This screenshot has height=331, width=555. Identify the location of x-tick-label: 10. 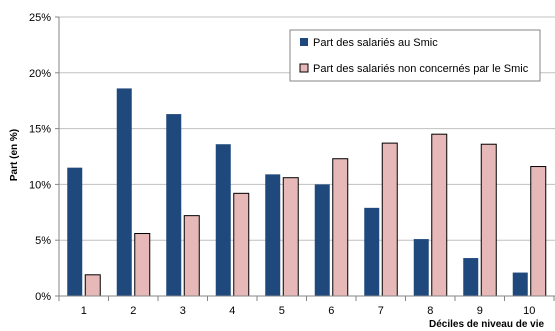
(529, 311).